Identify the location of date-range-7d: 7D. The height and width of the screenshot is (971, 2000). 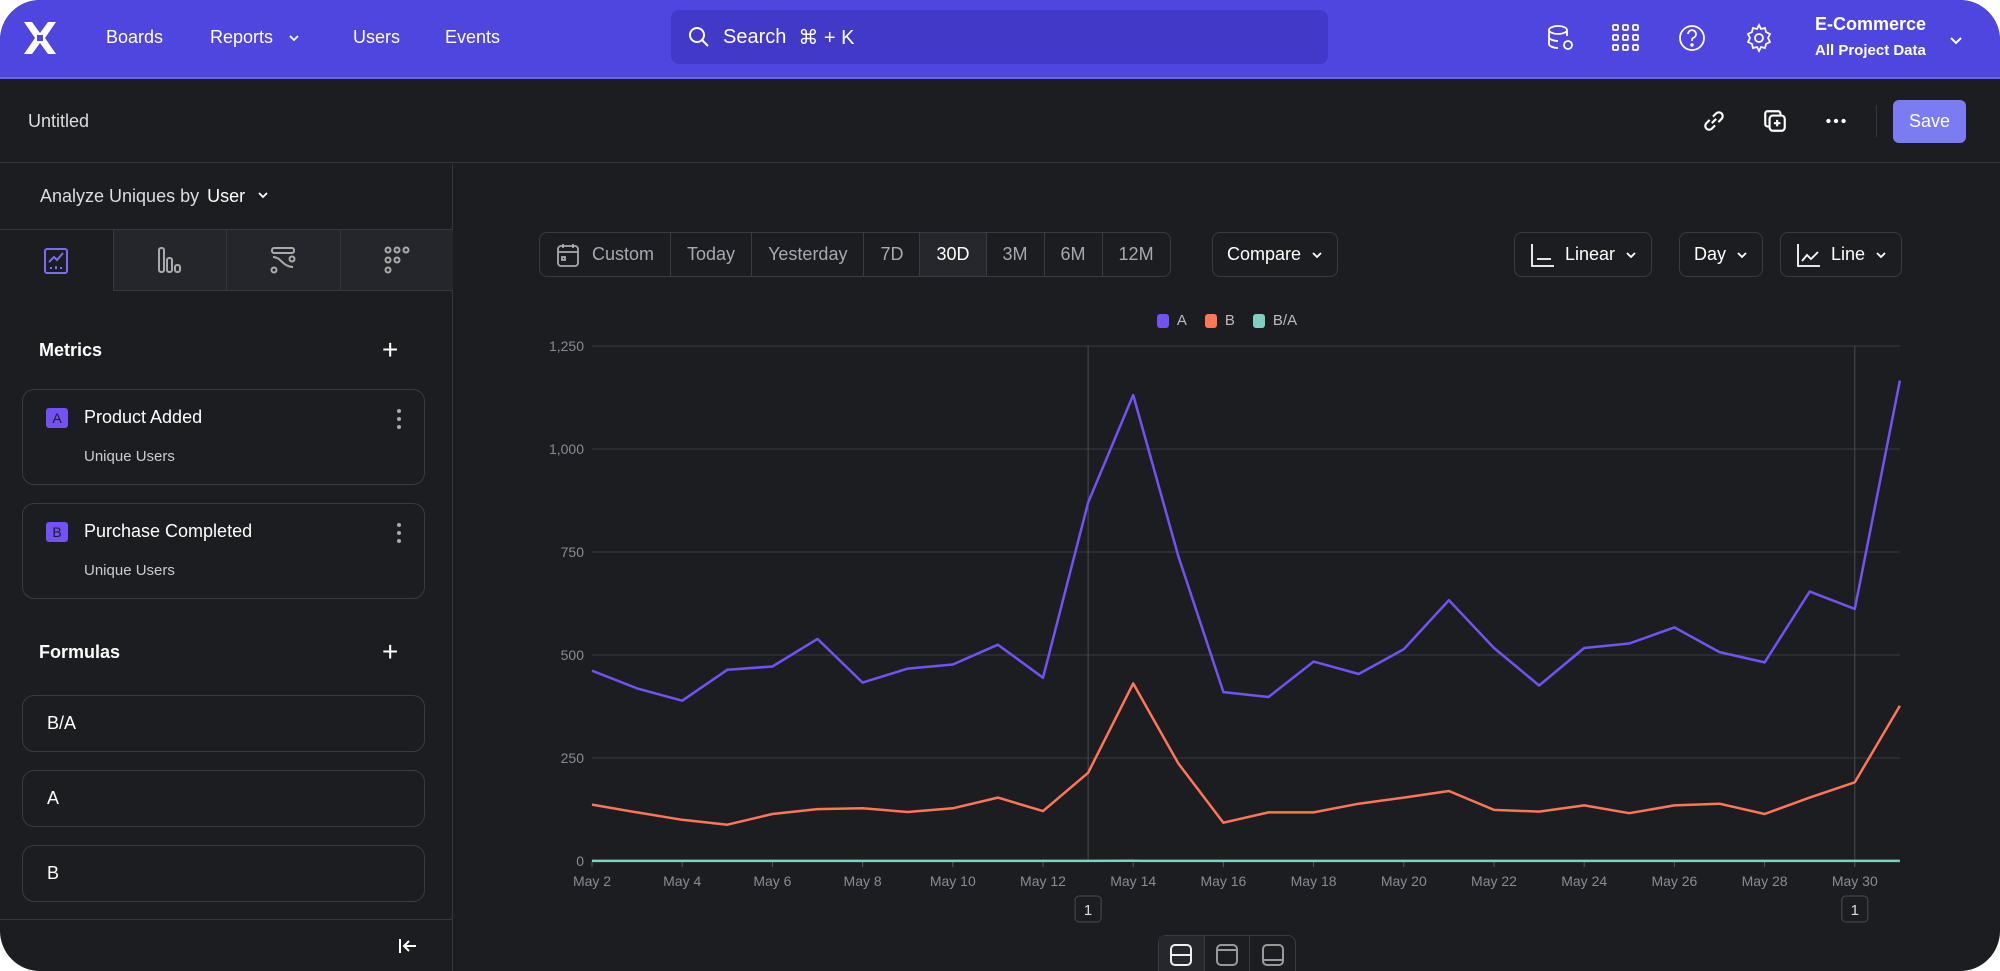
(891, 254).